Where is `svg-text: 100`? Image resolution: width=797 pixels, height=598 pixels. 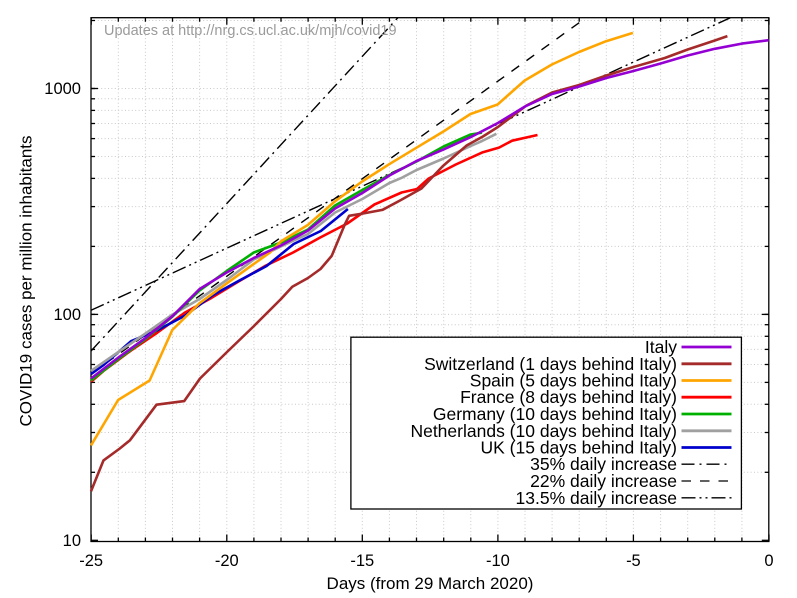
svg-text: 100 is located at coordinates (67, 315).